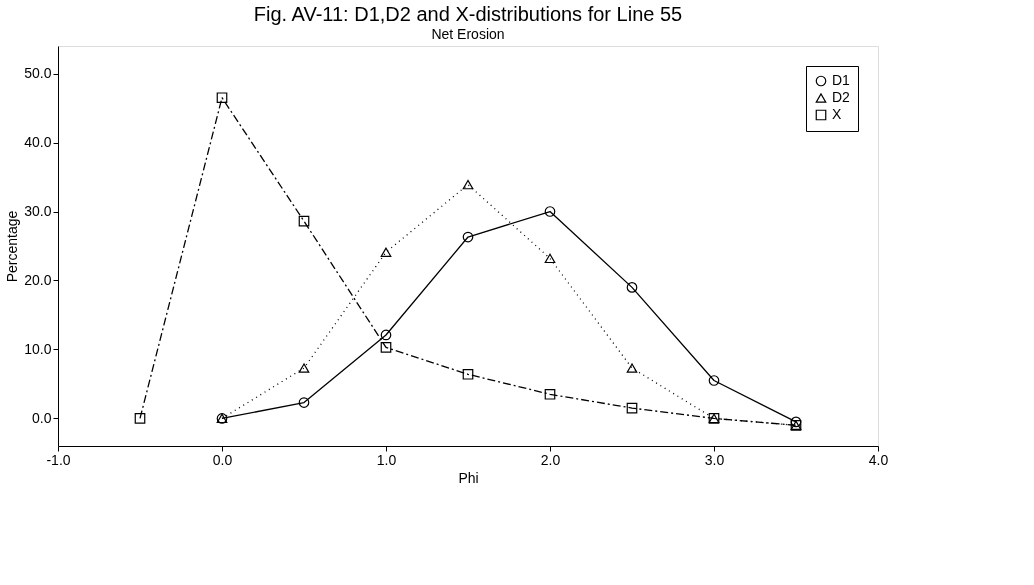 The width and height of the screenshot is (1034, 585). Describe the element at coordinates (58, 459) in the screenshot. I see `x-tick-label: -1.0` at that location.